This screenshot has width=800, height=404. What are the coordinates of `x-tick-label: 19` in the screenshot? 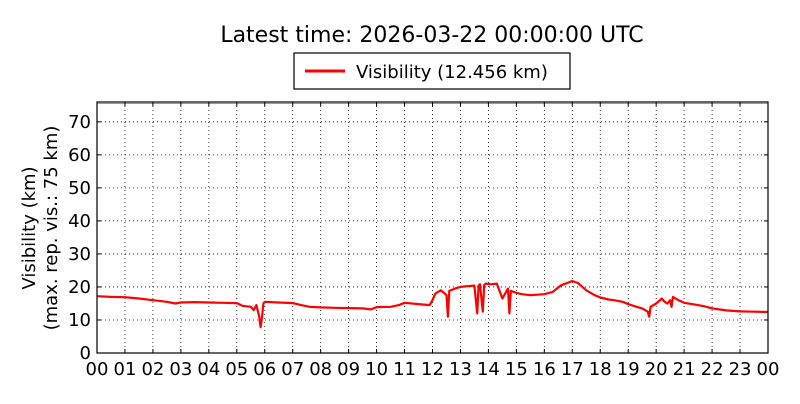 It's located at (628, 369).